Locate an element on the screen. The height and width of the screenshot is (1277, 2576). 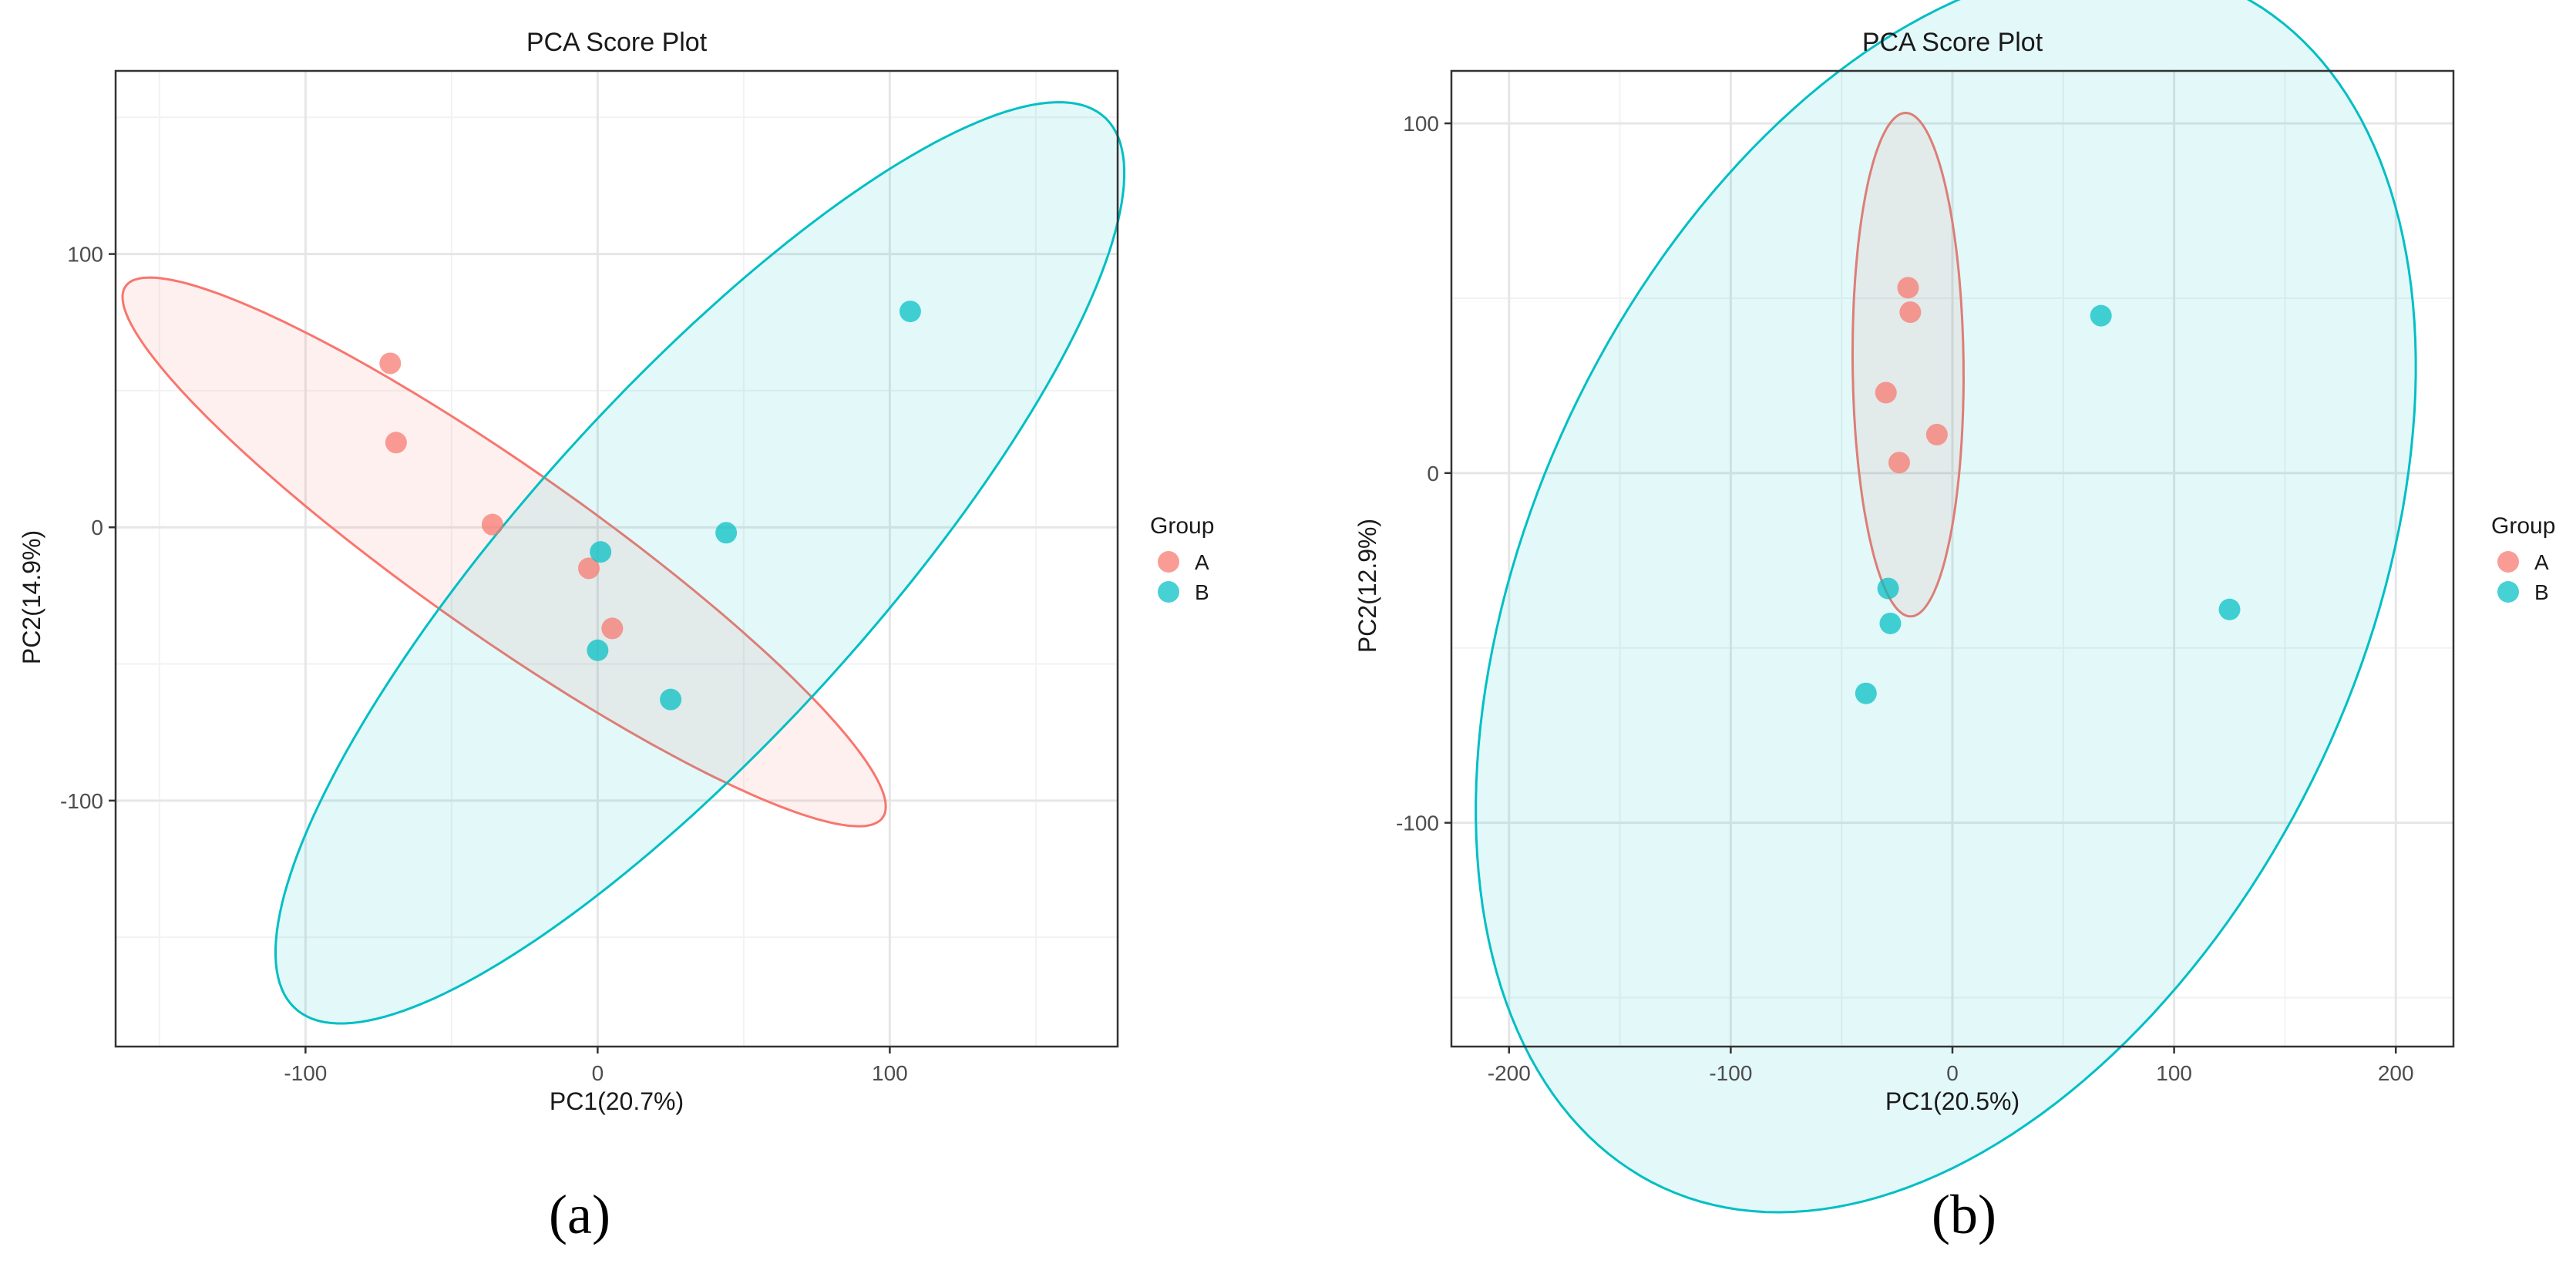
x-axis-label: PC1(20.5%) is located at coordinates (1952, 1101).